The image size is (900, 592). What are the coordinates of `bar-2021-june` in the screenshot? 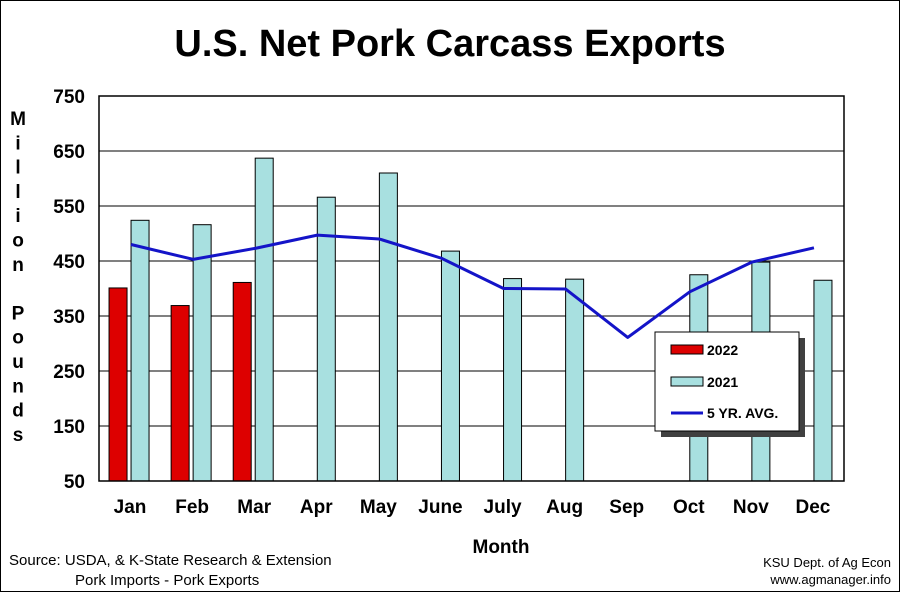 It's located at (450, 366).